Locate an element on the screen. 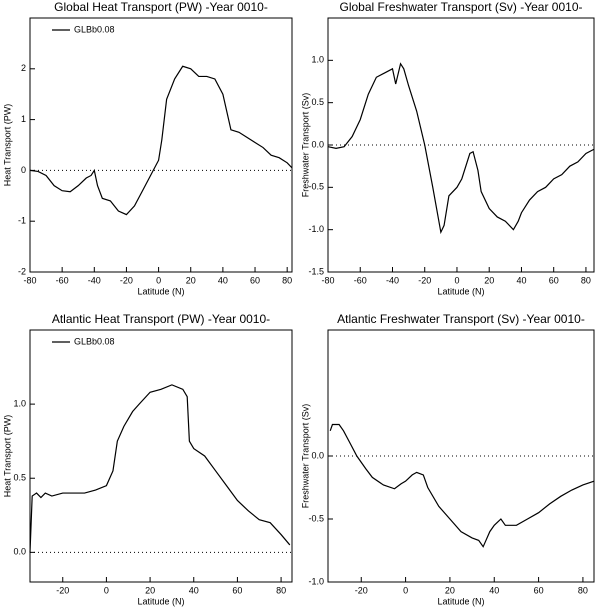  y-tick-label: 1 is located at coordinates (23, 119).